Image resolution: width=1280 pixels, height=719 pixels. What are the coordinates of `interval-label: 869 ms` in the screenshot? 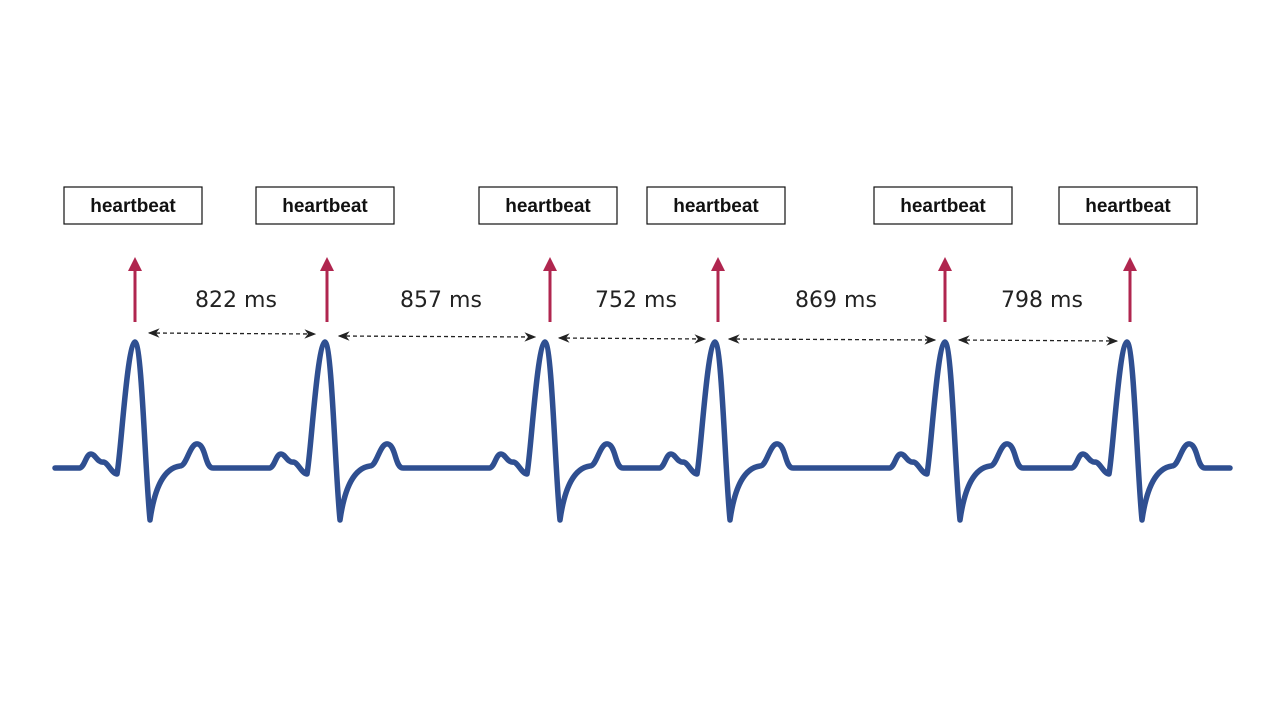 It's located at (836, 300).